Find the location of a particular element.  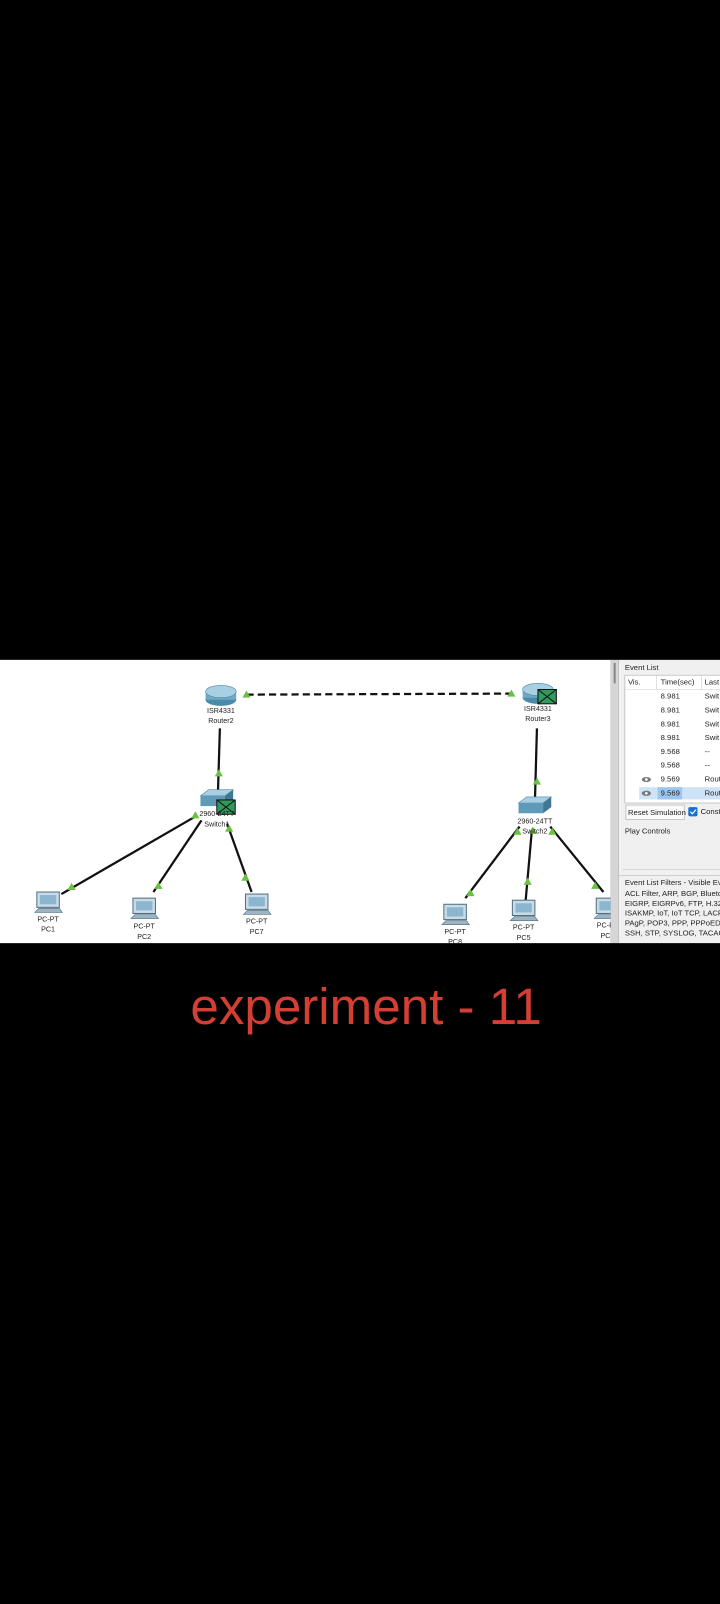

device: 2960-24TT Switch1 is located at coordinates (217, 808).